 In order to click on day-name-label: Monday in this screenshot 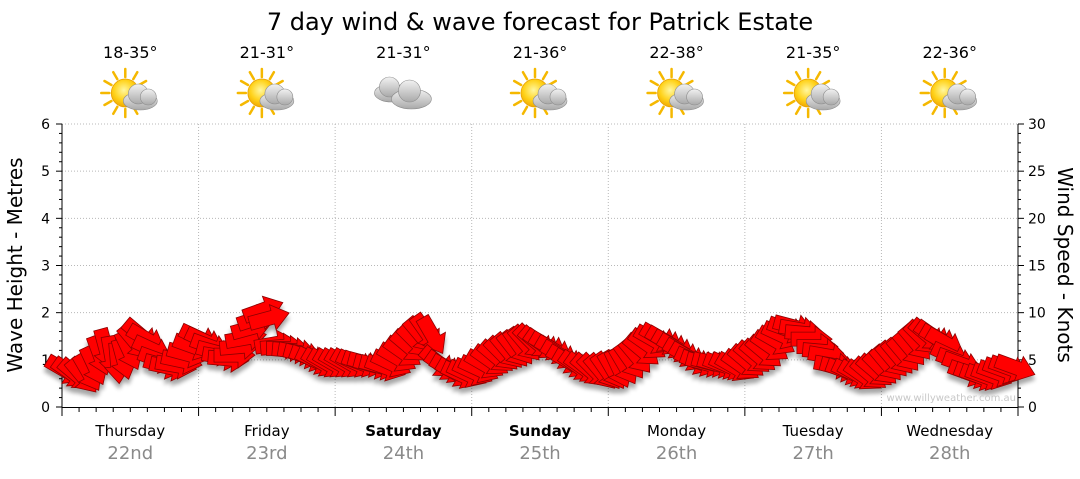, I will do `click(676, 431)`.